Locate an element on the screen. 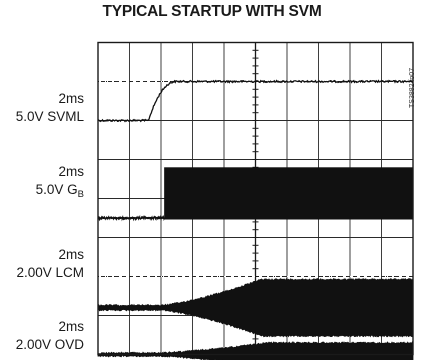 The width and height of the screenshot is (424, 360). figure-id-text: TS3882 fo07 is located at coordinates (412, 88).